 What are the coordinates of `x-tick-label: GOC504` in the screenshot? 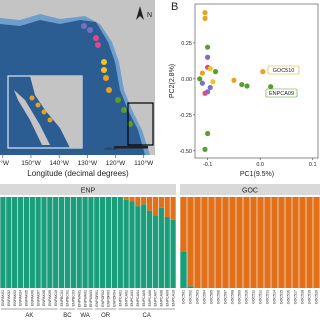 It's located at (205, 297).